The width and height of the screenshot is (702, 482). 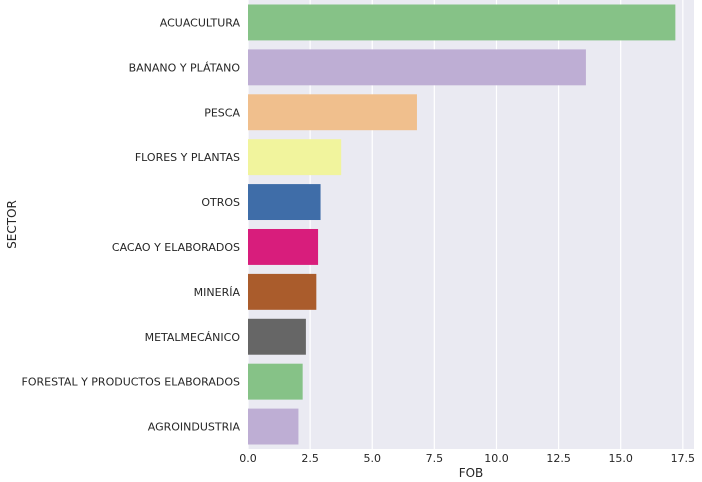 What do you see at coordinates (176, 247) in the screenshot?
I see `category-label: CACAO Y ELABORADOS` at bounding box center [176, 247].